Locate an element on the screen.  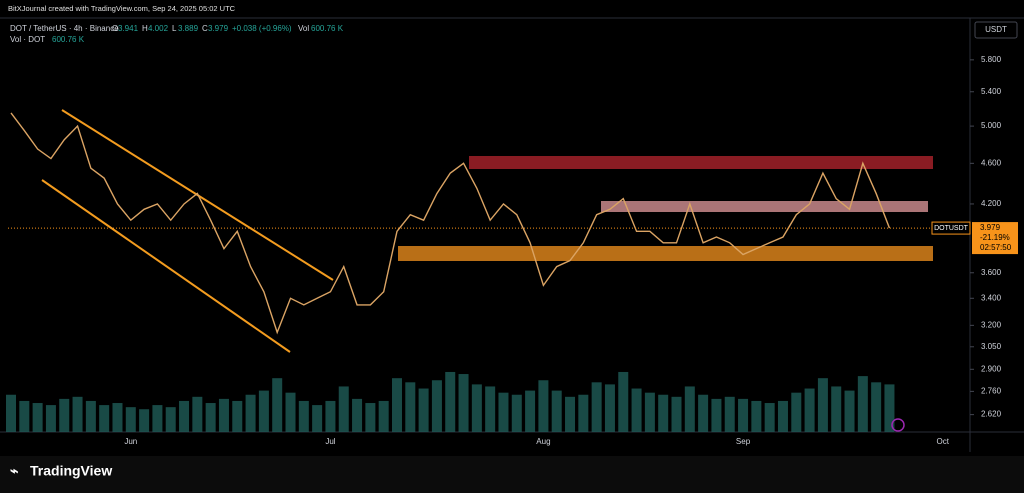
resistance-zone is located at coordinates (701, 162).